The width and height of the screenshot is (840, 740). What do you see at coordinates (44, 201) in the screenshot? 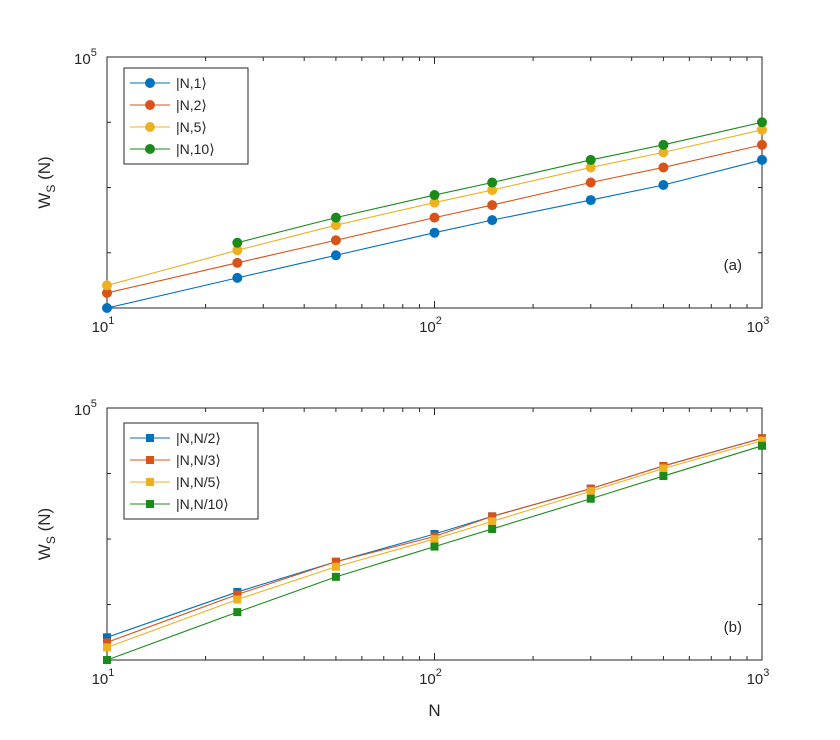
I see `y-label-main: W` at bounding box center [44, 201].